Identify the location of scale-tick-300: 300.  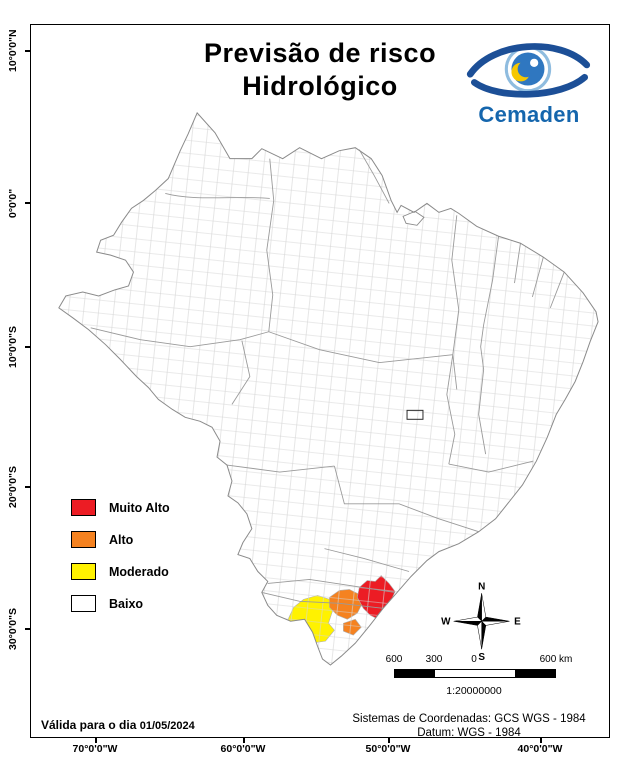
(434, 659).